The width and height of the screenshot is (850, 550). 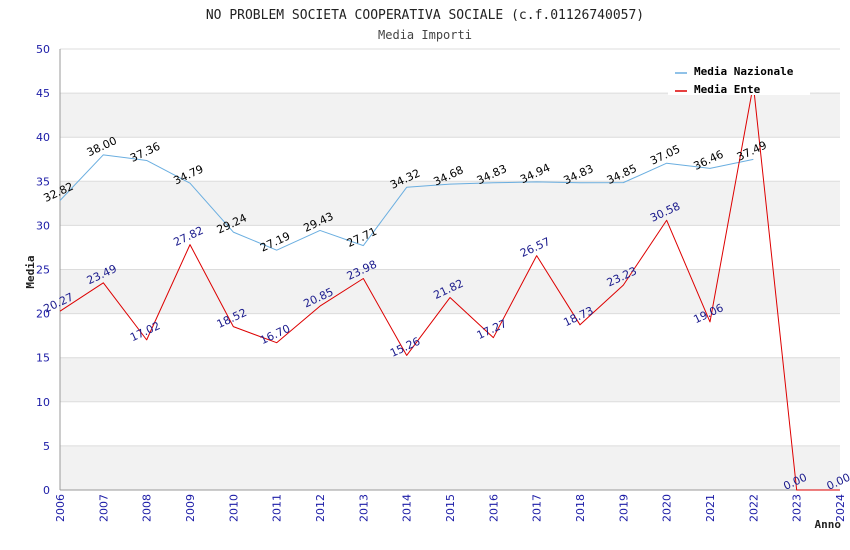 I want to click on legend: Media Nazionale Media Ente, so click(x=739, y=77).